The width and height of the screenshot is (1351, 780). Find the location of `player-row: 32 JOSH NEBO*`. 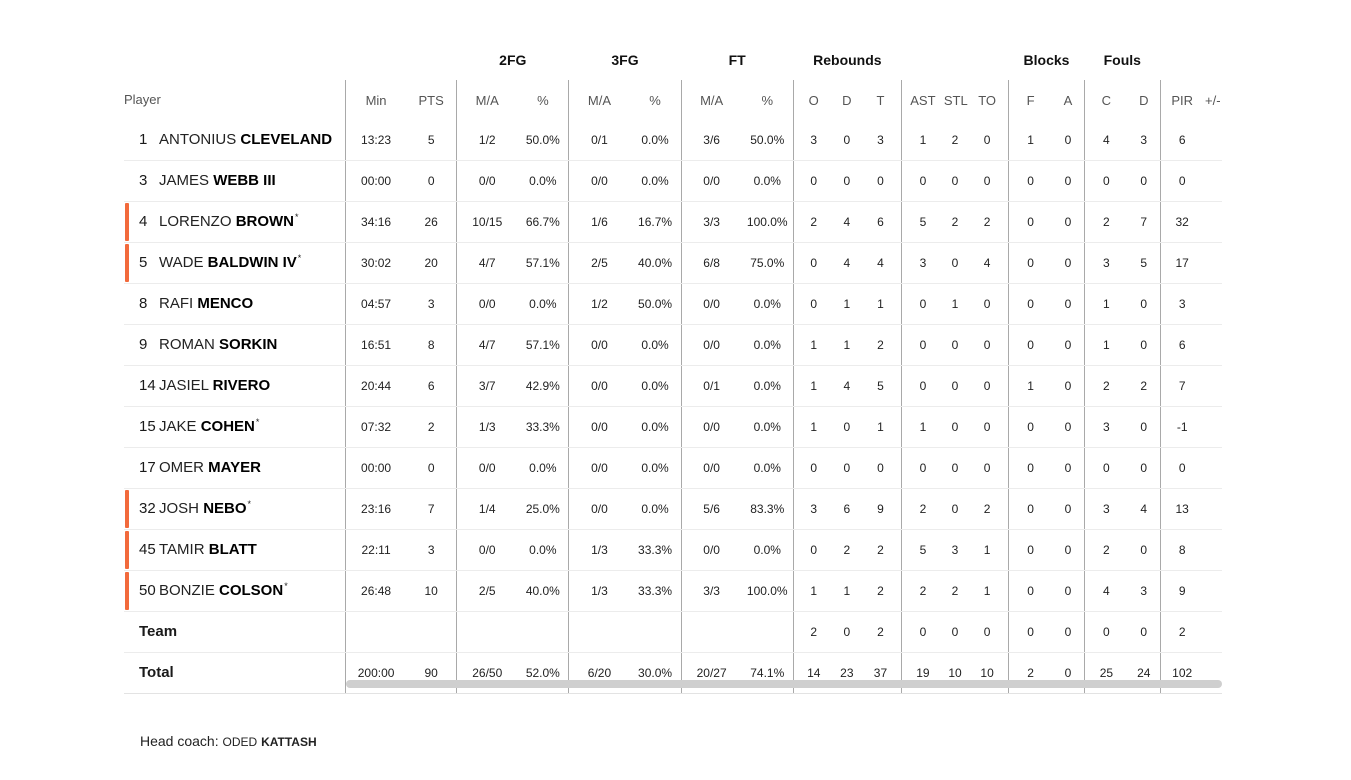

player-row: 32 JOSH NEBO* is located at coordinates (235, 509).